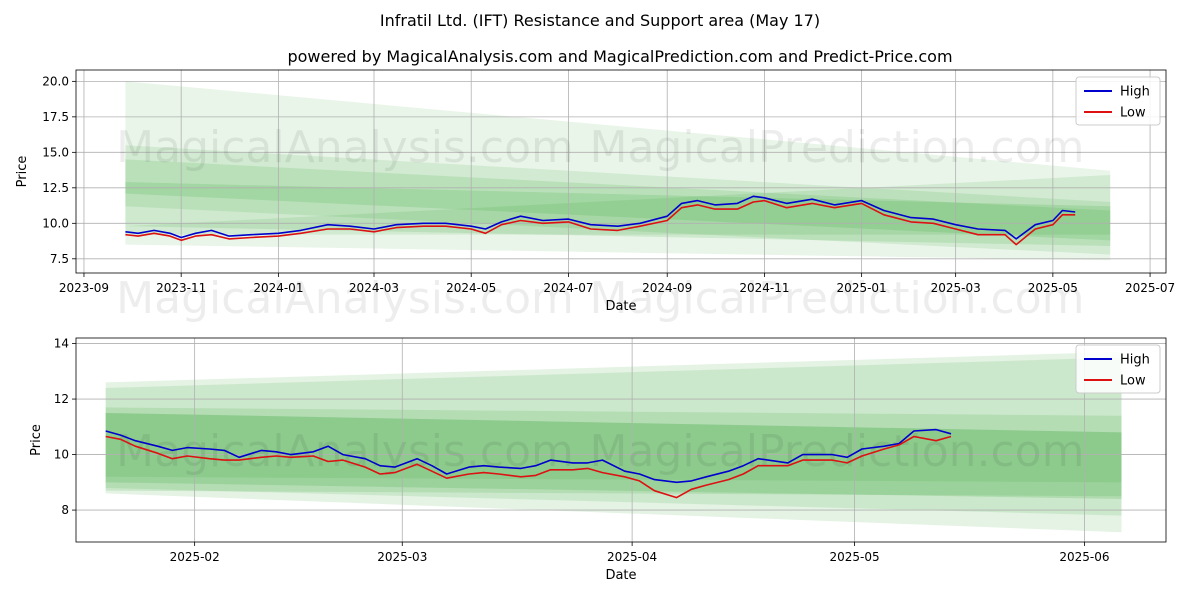 This screenshot has width=1200, height=600. I want to click on y-tick-label: 15.0, so click(55, 152).